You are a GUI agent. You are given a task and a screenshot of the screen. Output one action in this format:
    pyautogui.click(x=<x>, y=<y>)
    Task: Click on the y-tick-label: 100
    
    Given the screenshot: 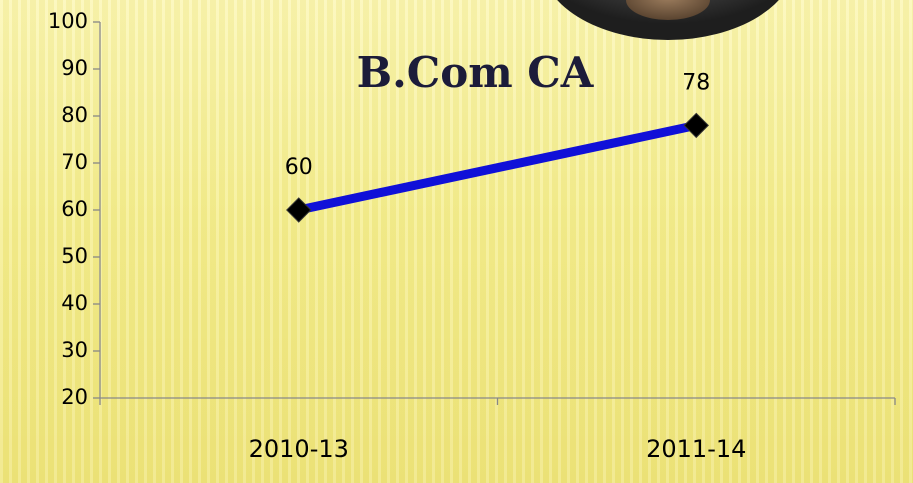 What is the action you would take?
    pyautogui.click(x=68, y=21)
    